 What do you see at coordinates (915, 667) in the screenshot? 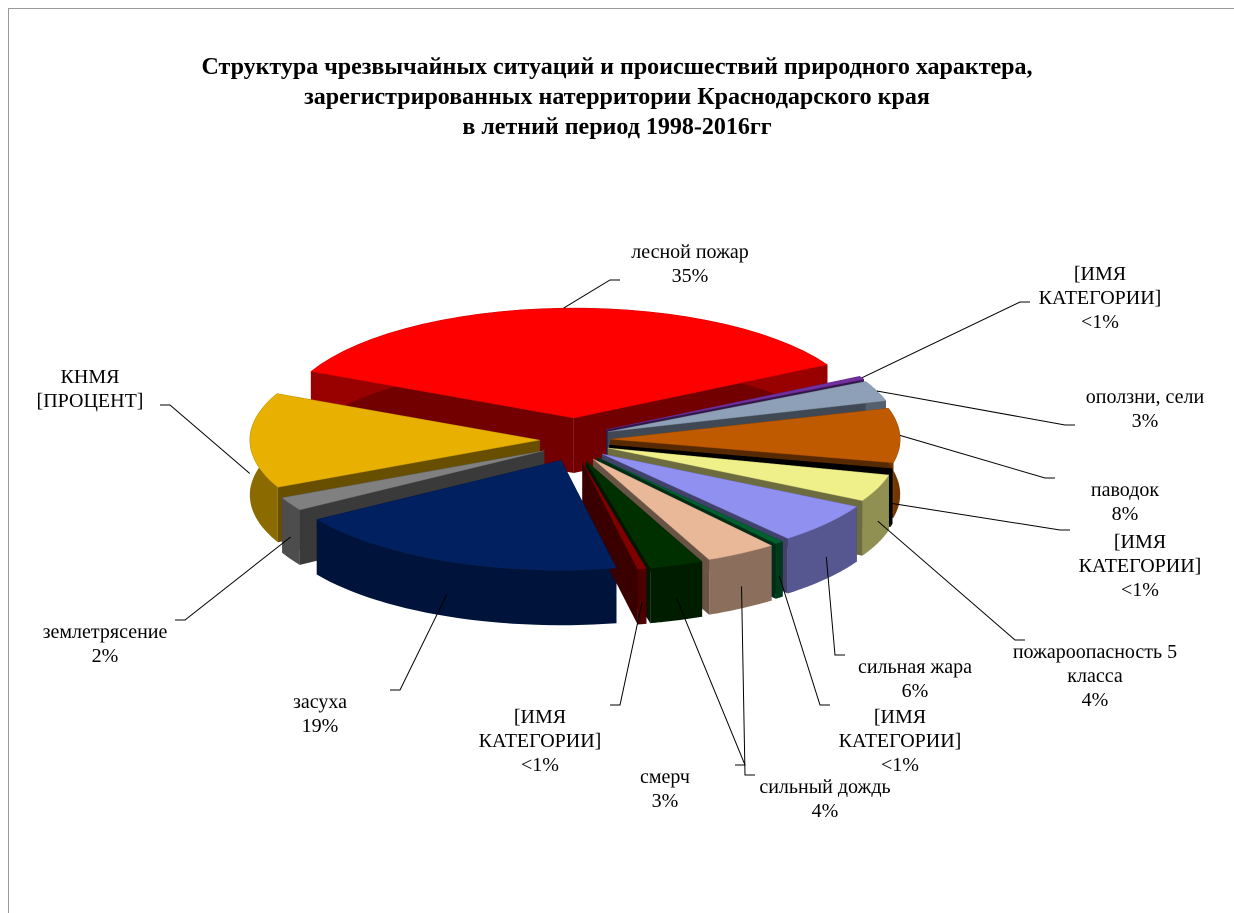
I see `category-label: сильная жара` at bounding box center [915, 667].